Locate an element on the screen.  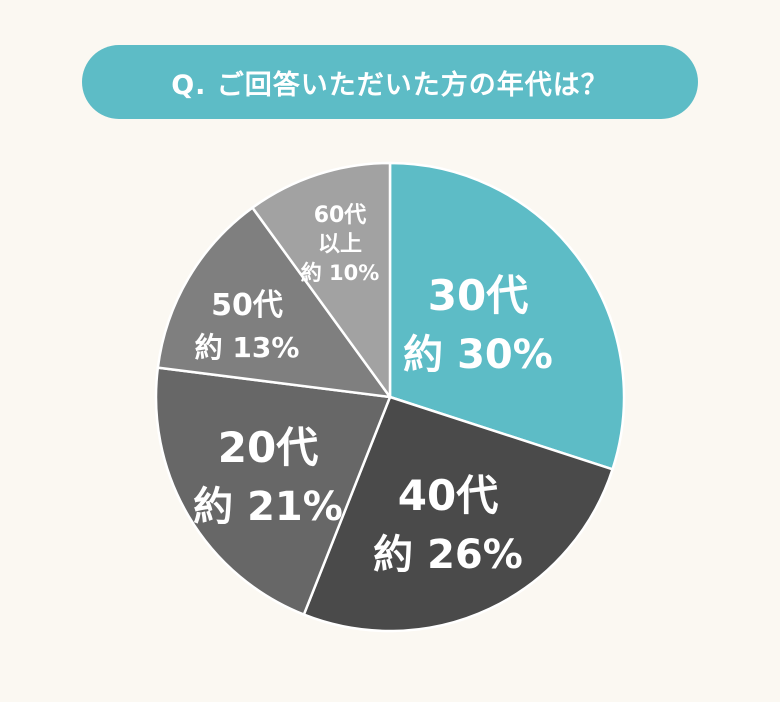
slice-value-label-0: 約 30% is located at coordinates (478, 355).